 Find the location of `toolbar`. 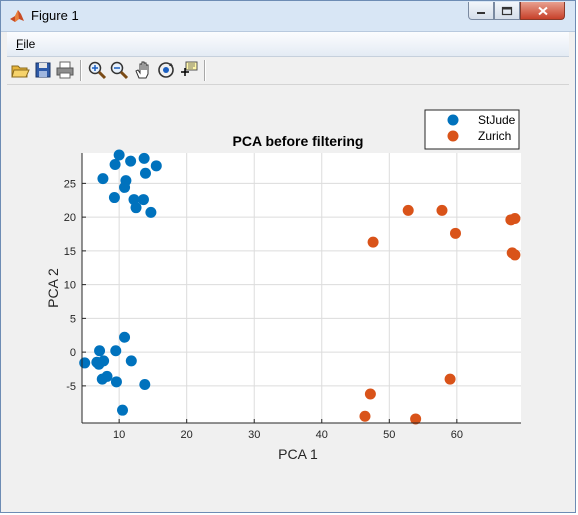

toolbar is located at coordinates (288, 71).